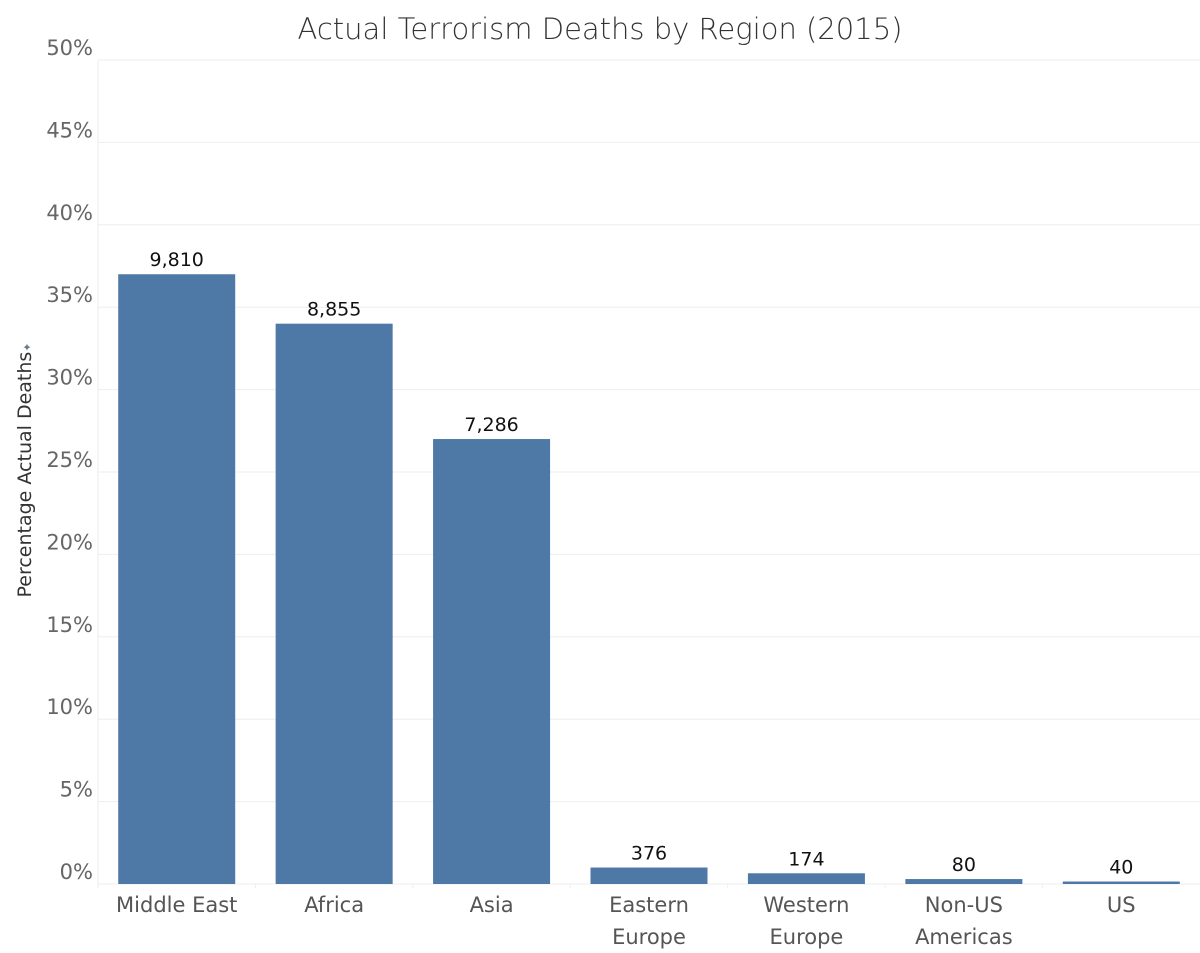  What do you see at coordinates (69, 213) in the screenshot?
I see `y-tick-label: 40%` at bounding box center [69, 213].